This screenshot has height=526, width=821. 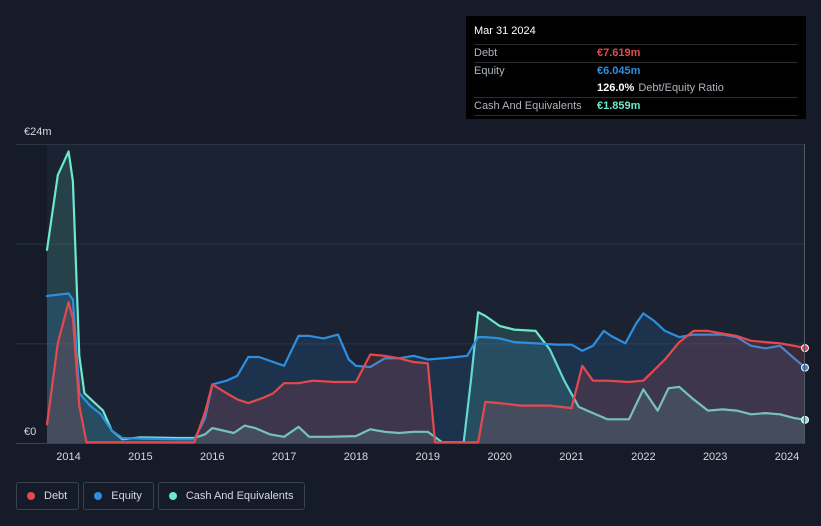 What do you see at coordinates (239, 496) in the screenshot?
I see `legend-cash-label: Cash And Equivalents` at bounding box center [239, 496].